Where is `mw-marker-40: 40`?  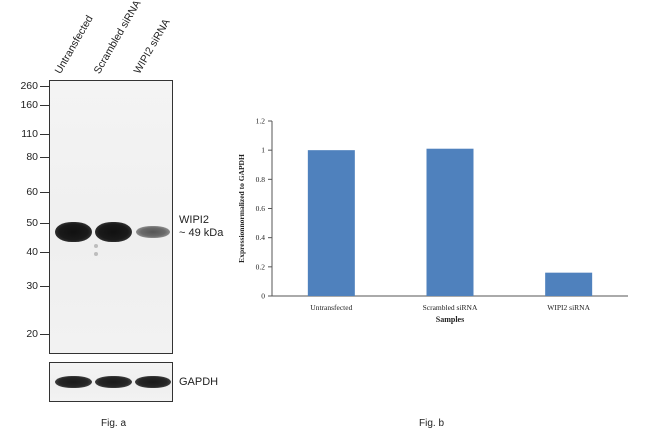
mw-marker-40: 40 is located at coordinates (32, 252).